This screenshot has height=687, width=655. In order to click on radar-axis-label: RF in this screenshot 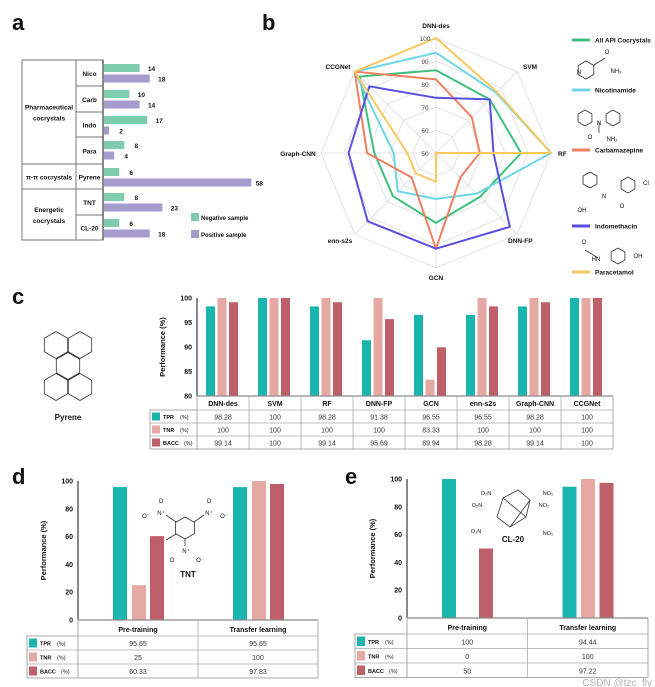, I will do `click(562, 154)`.